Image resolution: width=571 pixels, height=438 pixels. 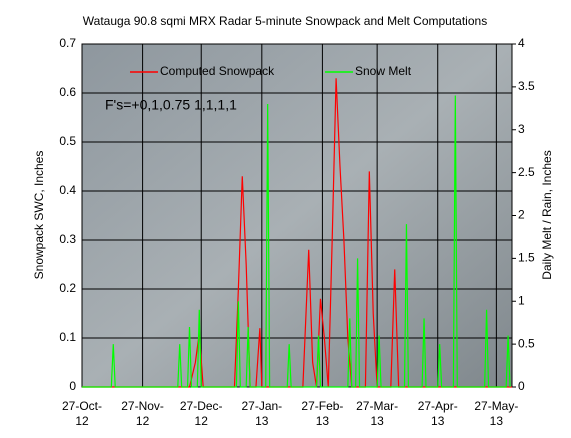 I want to click on x-tick-label: 27-Feb- 13, so click(x=322, y=413).